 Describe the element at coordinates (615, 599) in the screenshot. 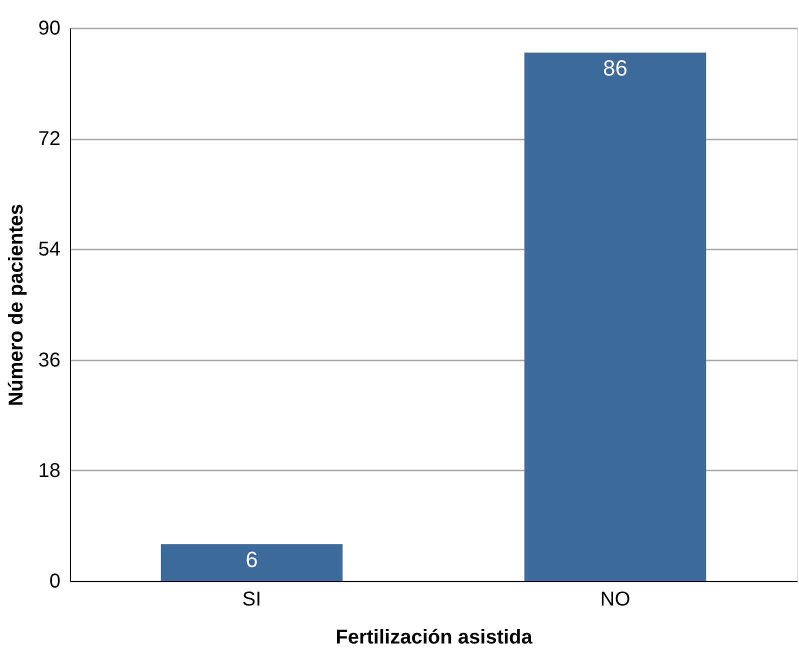

I see `x-tick-label: NO` at that location.